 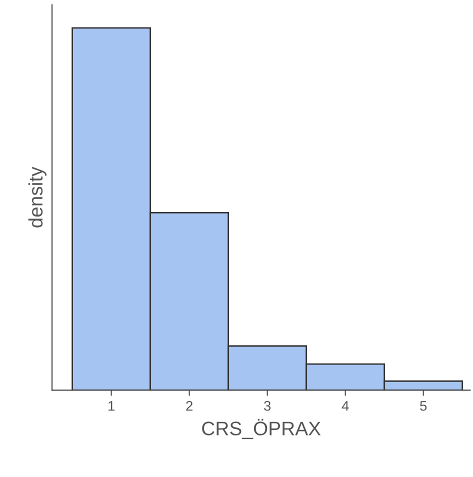 I want to click on x-tick-label: 2, so click(x=189, y=405).